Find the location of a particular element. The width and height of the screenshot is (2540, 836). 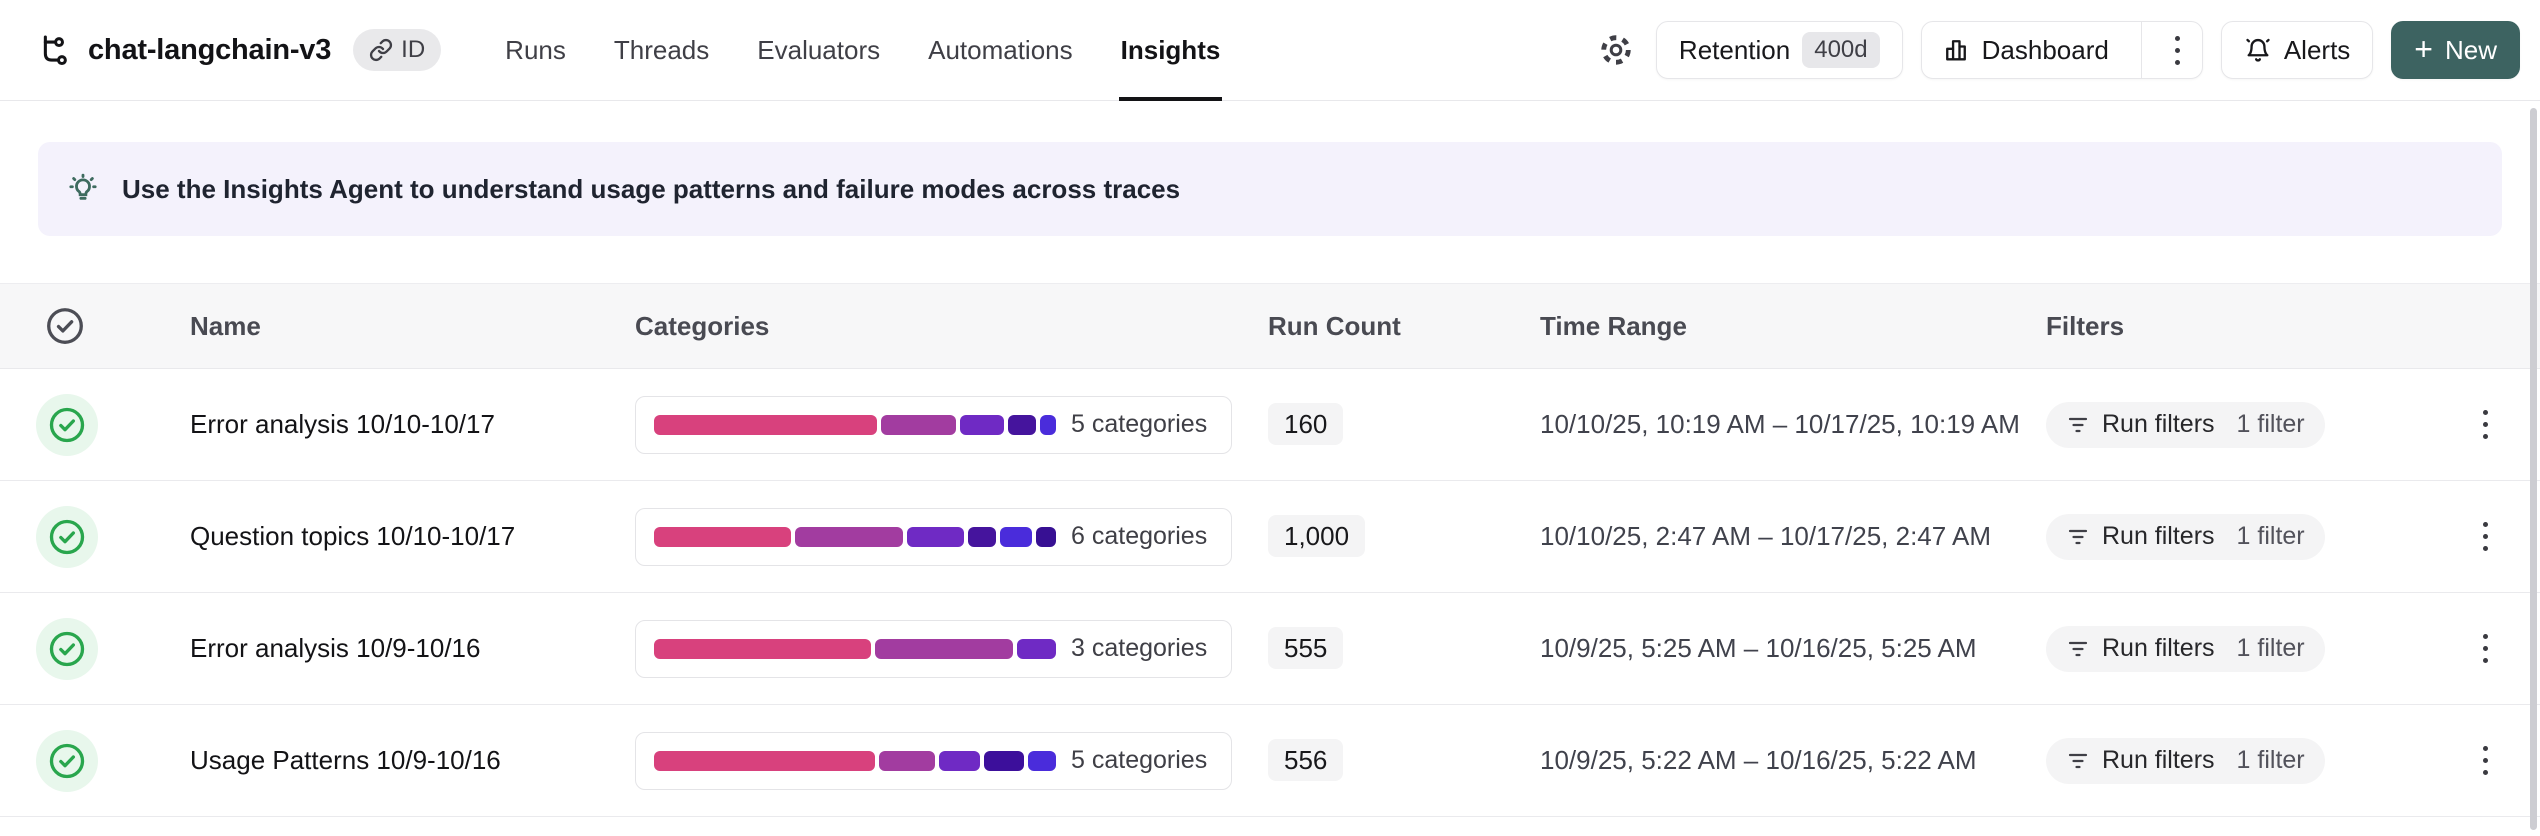

categories-cell: 3 categories is located at coordinates (933, 648).